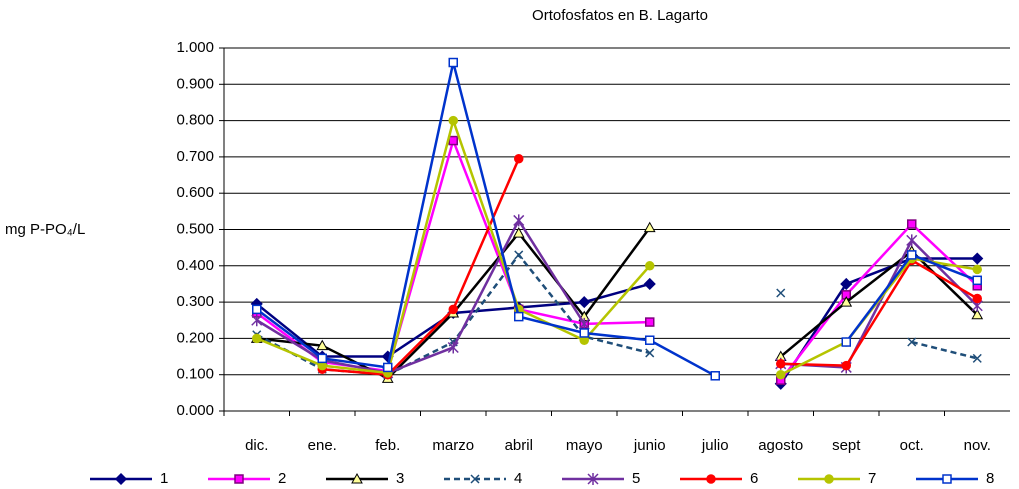 The image size is (1019, 489). Describe the element at coordinates (195, 83) in the screenshot. I see `y-tick-label: 0.900` at that location.